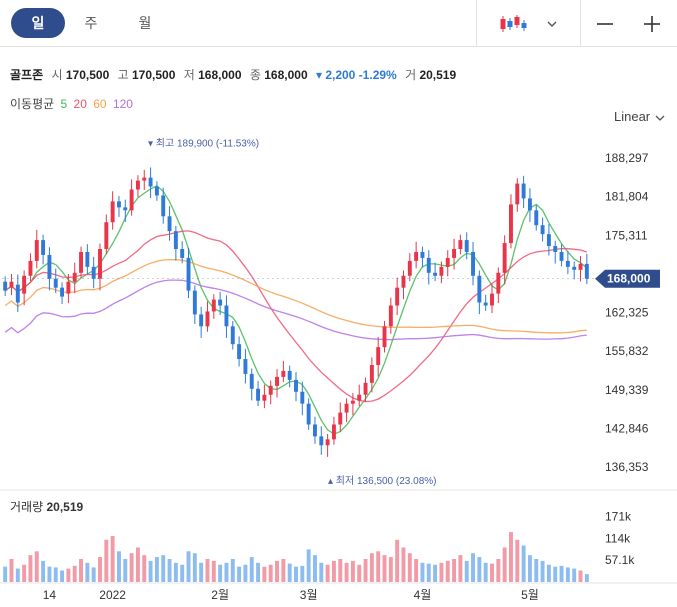 The width and height of the screenshot is (677, 607). I want to click on tab-weekly: 주, so click(91, 23).